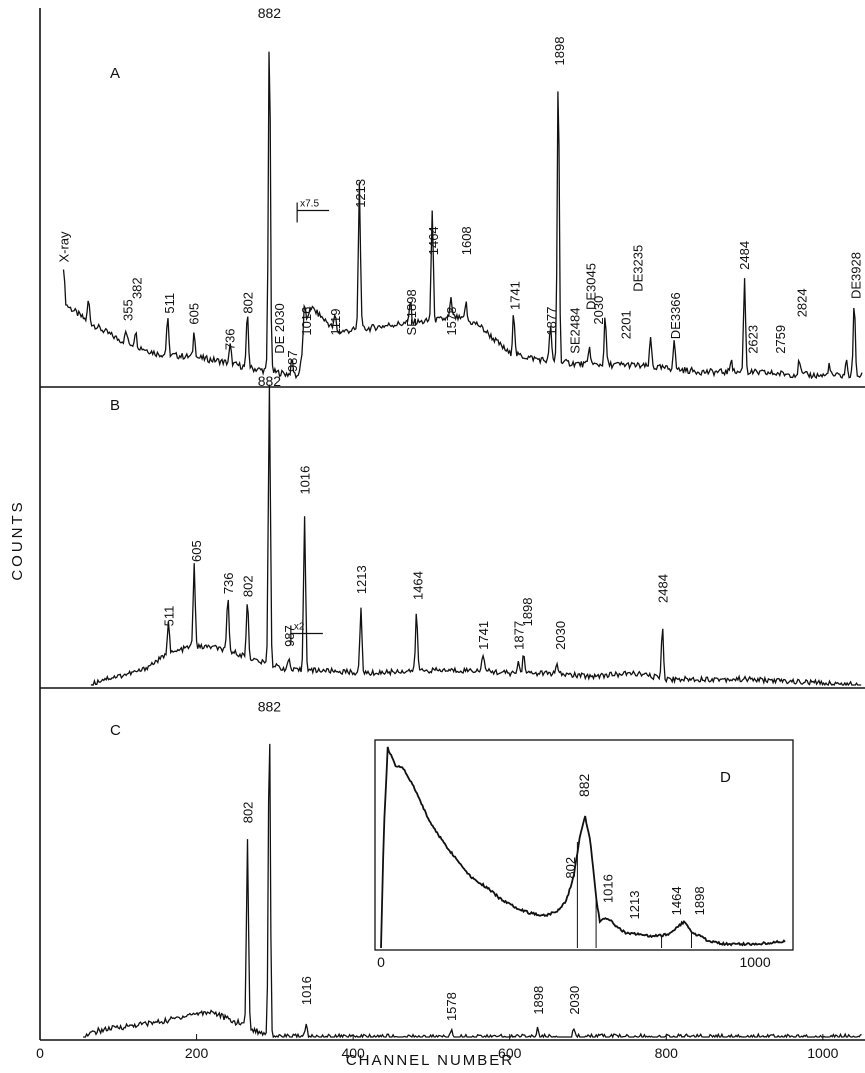 The width and height of the screenshot is (865, 1073). What do you see at coordinates (437, 1047) in the screenshot?
I see `x-axis: 0 200 400 600 800 1000` at bounding box center [437, 1047].